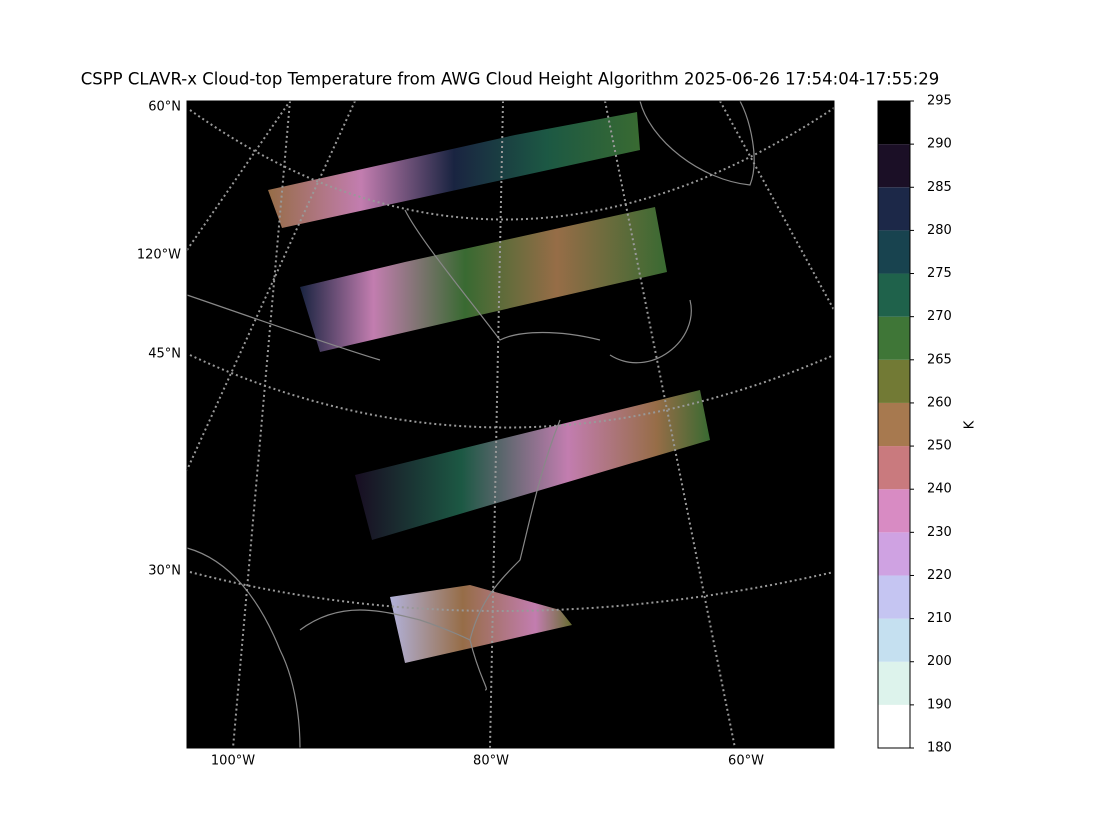 This screenshot has height=840, width=1120. What do you see at coordinates (164, 571) in the screenshot?
I see `lat-label: 30°N` at bounding box center [164, 571].